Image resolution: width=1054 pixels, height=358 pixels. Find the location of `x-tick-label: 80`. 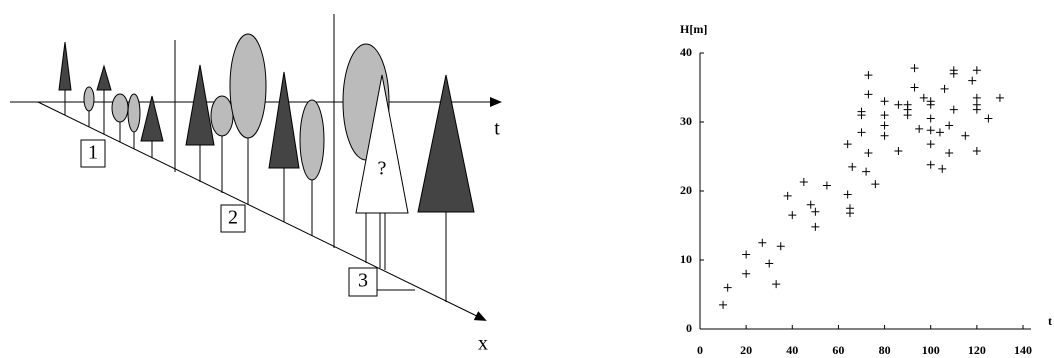

x-tick-label: 80 is located at coordinates (885, 350).